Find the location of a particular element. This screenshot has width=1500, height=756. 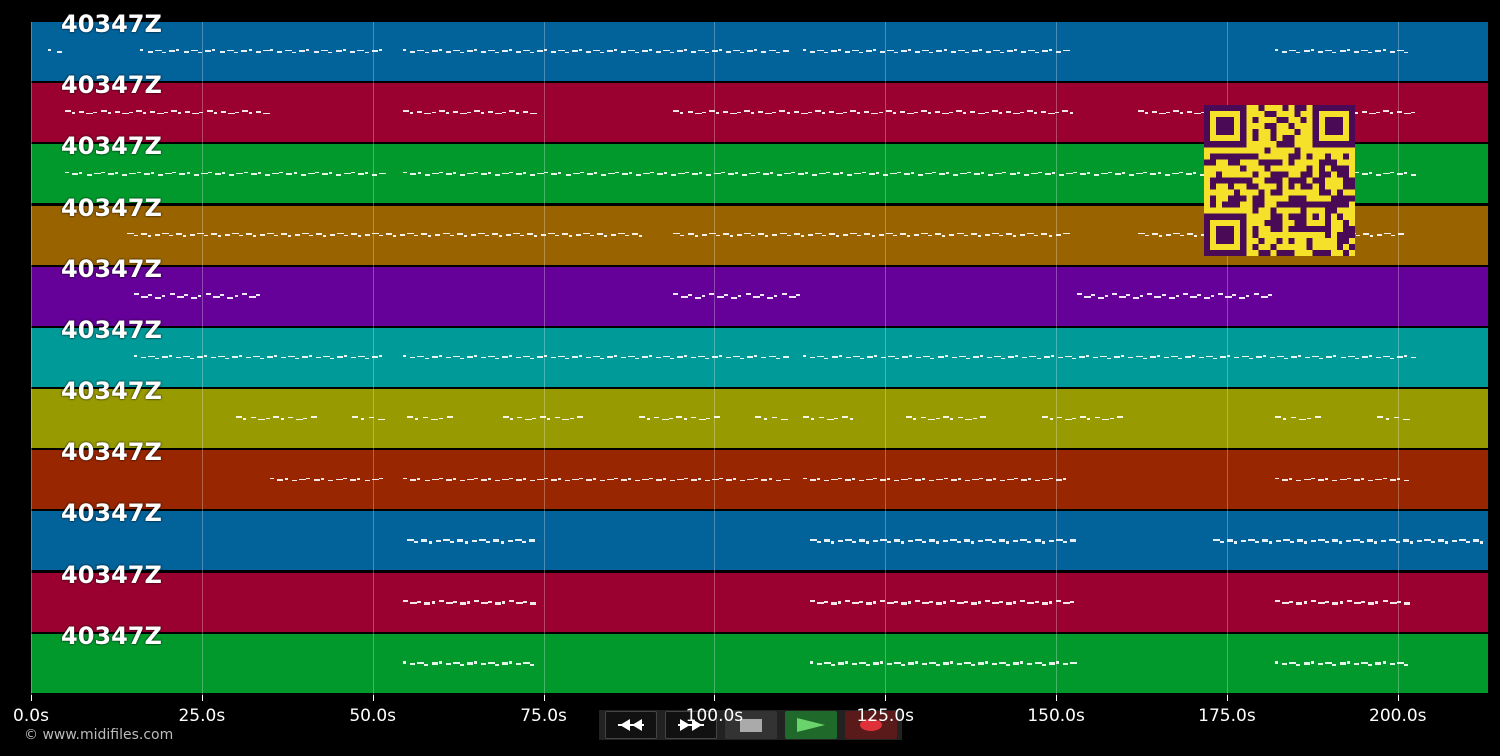

record-button is located at coordinates (871, 725).